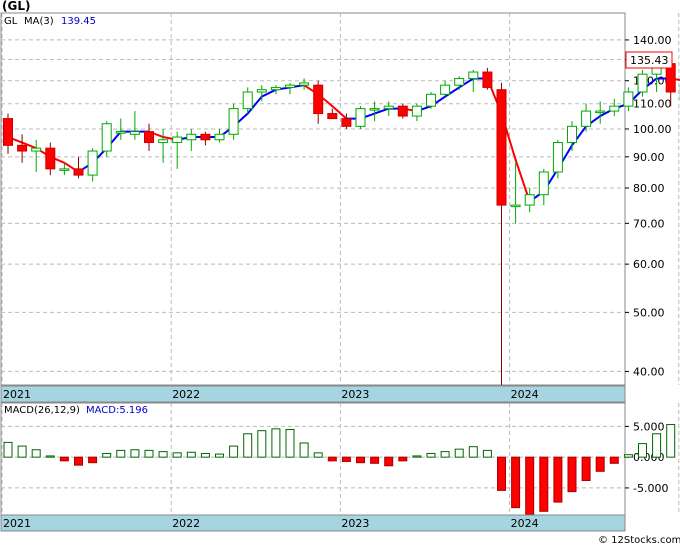  What do you see at coordinates (652, 40) in the screenshot?
I see `price-y-tick-label: 140.00` at bounding box center [652, 40].